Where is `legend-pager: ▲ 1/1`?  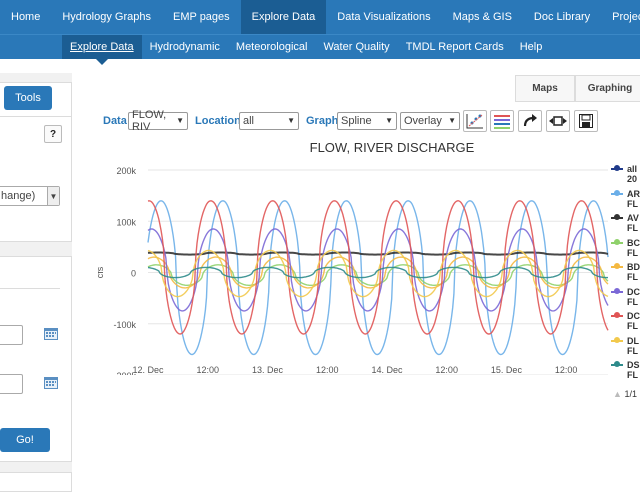
legend-pager: ▲ 1/1 is located at coordinates (625, 394).